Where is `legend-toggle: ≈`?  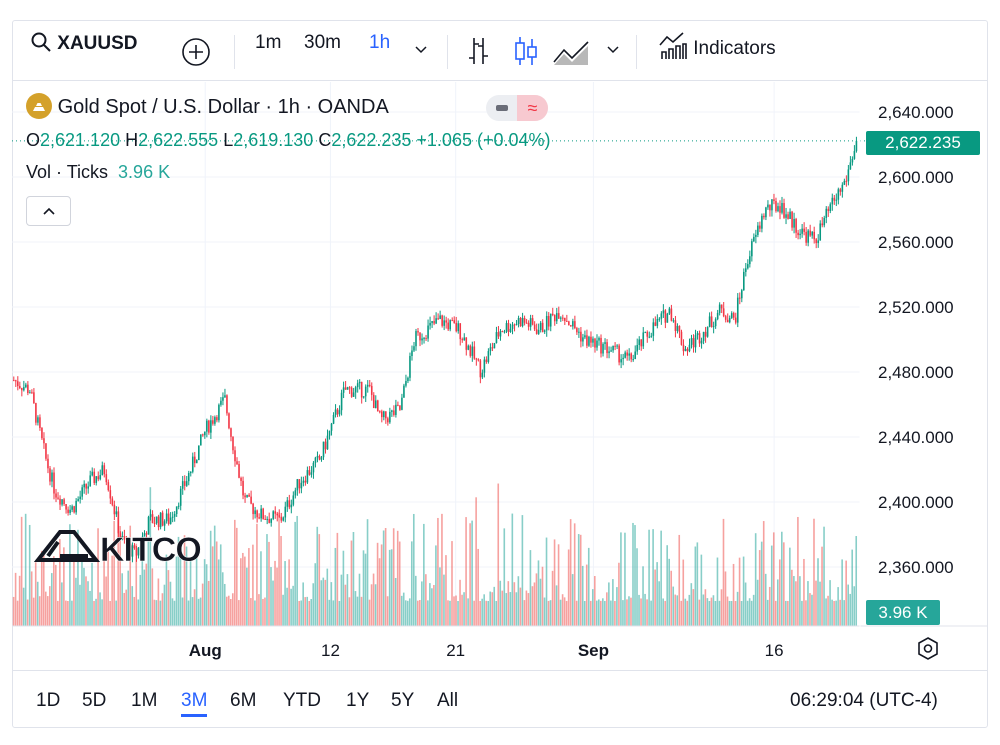
legend-toggle: ≈ is located at coordinates (517, 108).